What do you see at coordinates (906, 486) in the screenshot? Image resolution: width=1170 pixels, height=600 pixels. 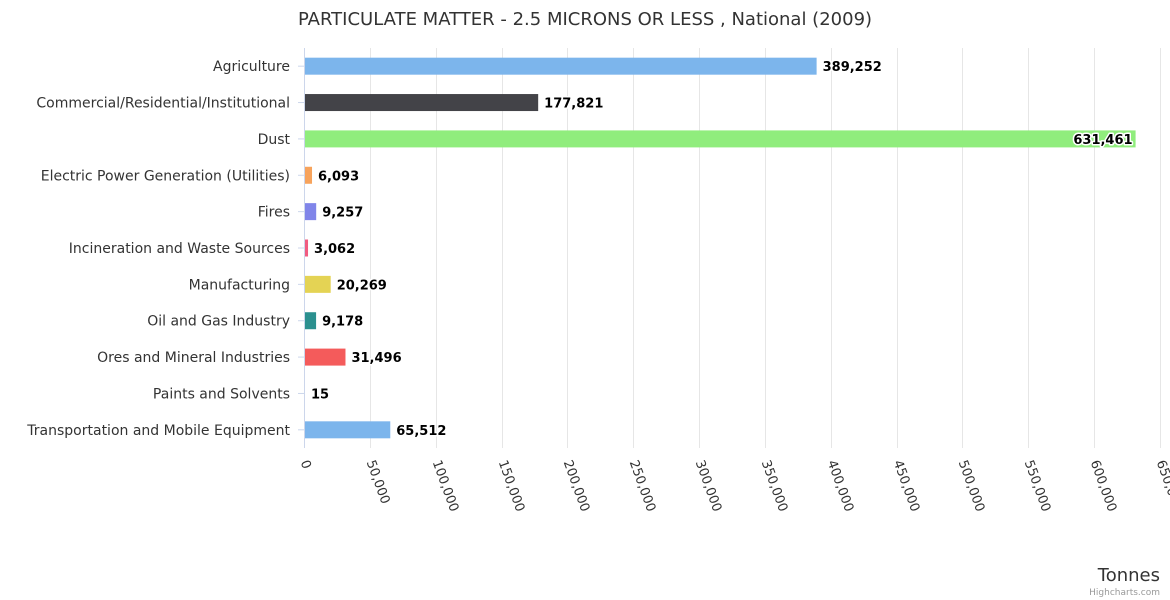 I see `x-tick-label: 450,000` at bounding box center [906, 486].